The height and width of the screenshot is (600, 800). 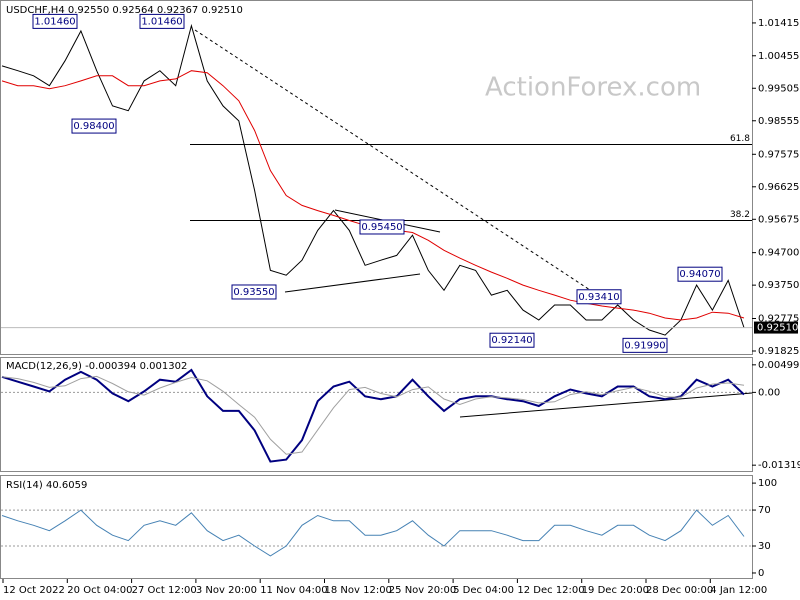 What do you see at coordinates (606, 405) in the screenshot?
I see `macd-trend-line` at bounding box center [606, 405].